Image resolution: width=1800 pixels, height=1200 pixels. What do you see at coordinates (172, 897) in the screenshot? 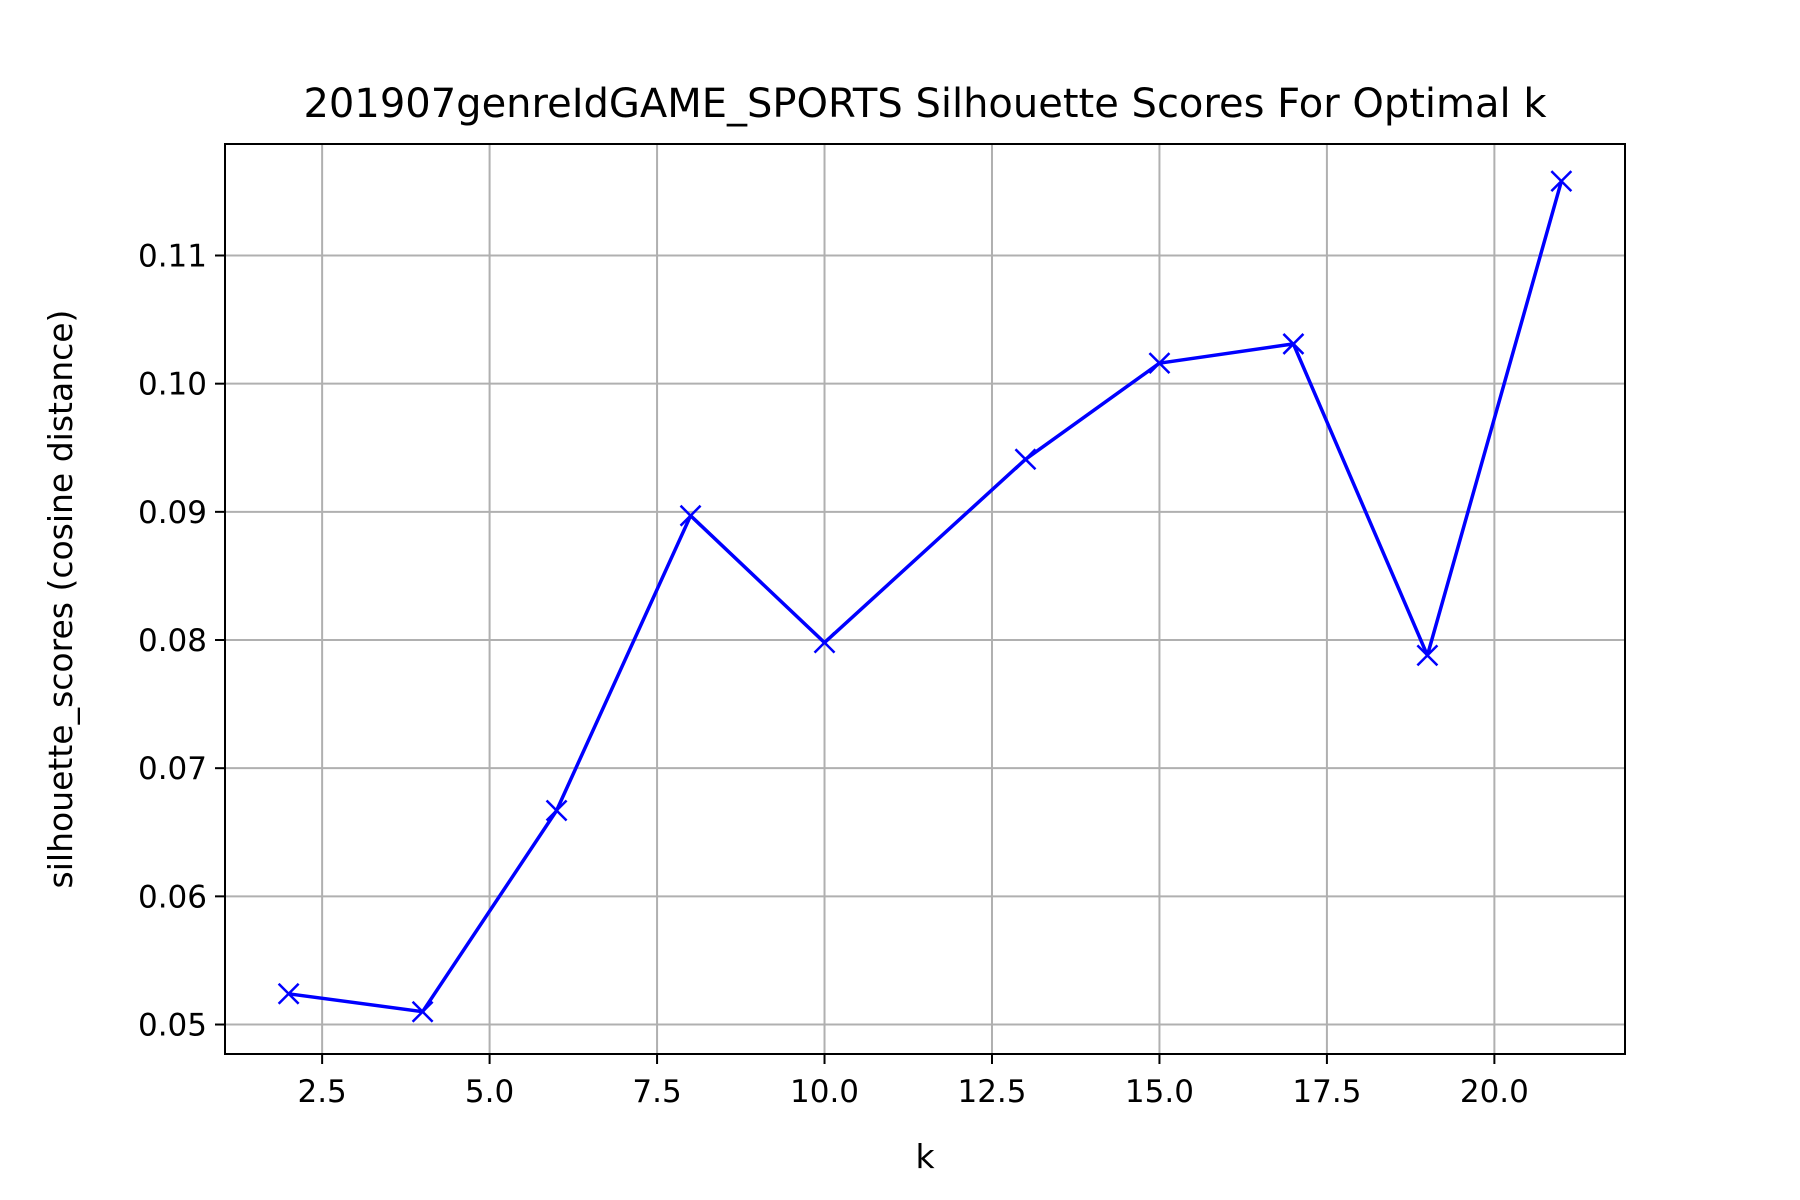
I see `y-tick-label: 0.06` at bounding box center [172, 897].